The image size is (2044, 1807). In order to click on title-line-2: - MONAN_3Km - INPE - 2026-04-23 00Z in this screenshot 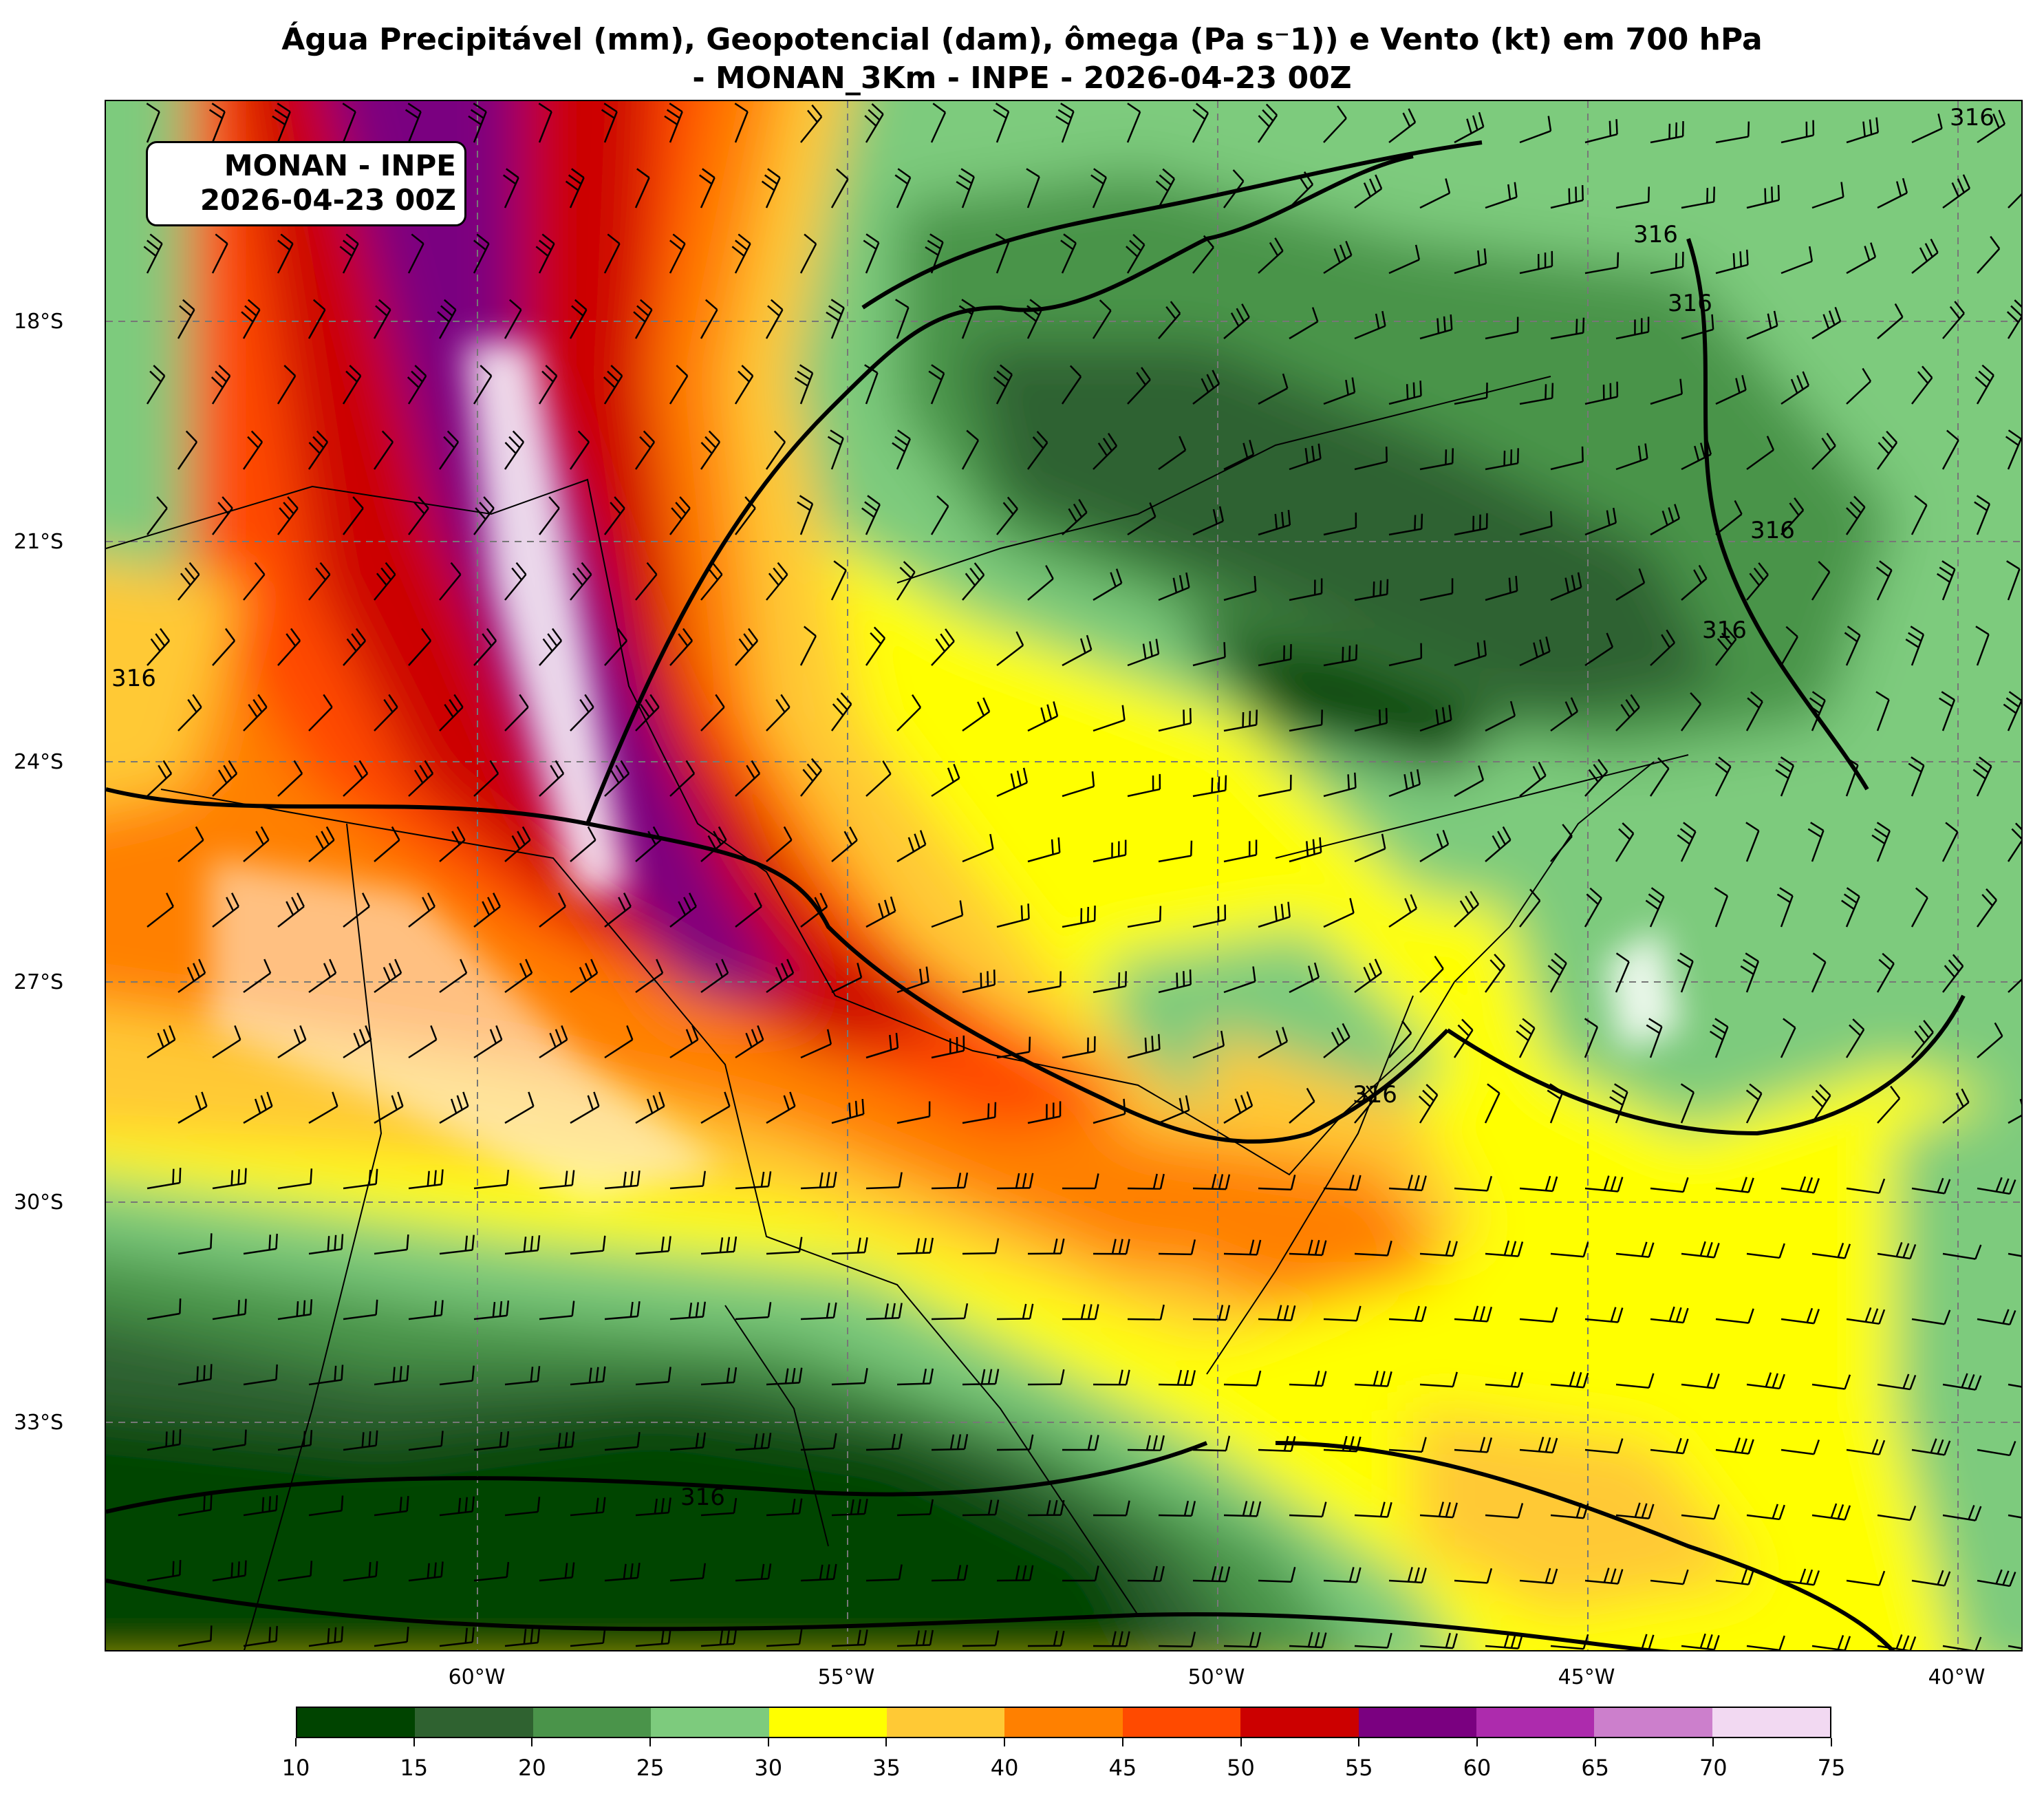, I will do `click(1022, 78)`.